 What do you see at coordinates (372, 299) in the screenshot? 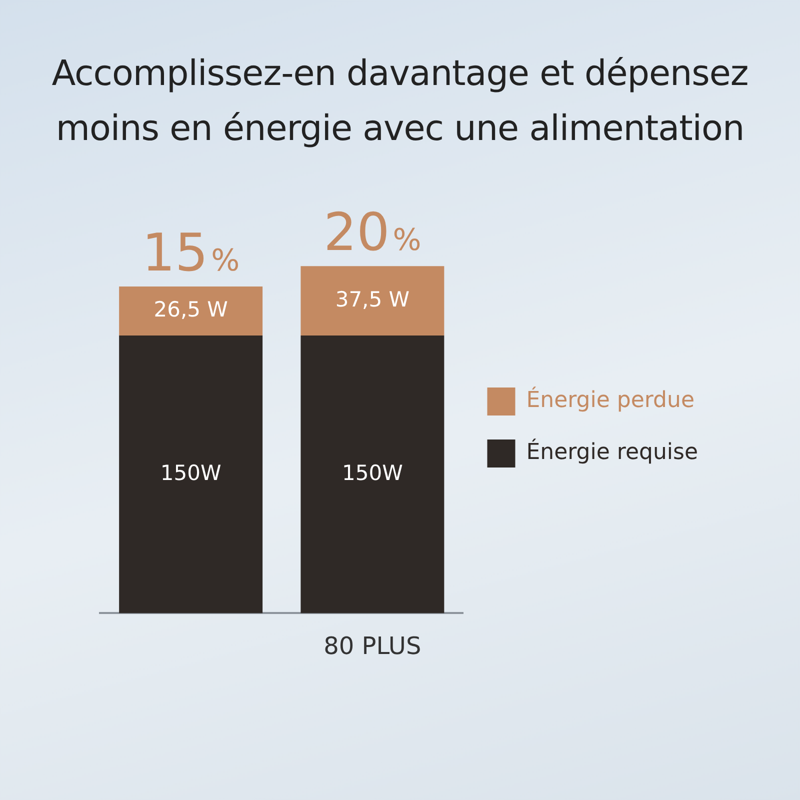
I see `data-label: 37,5 W` at bounding box center [372, 299].